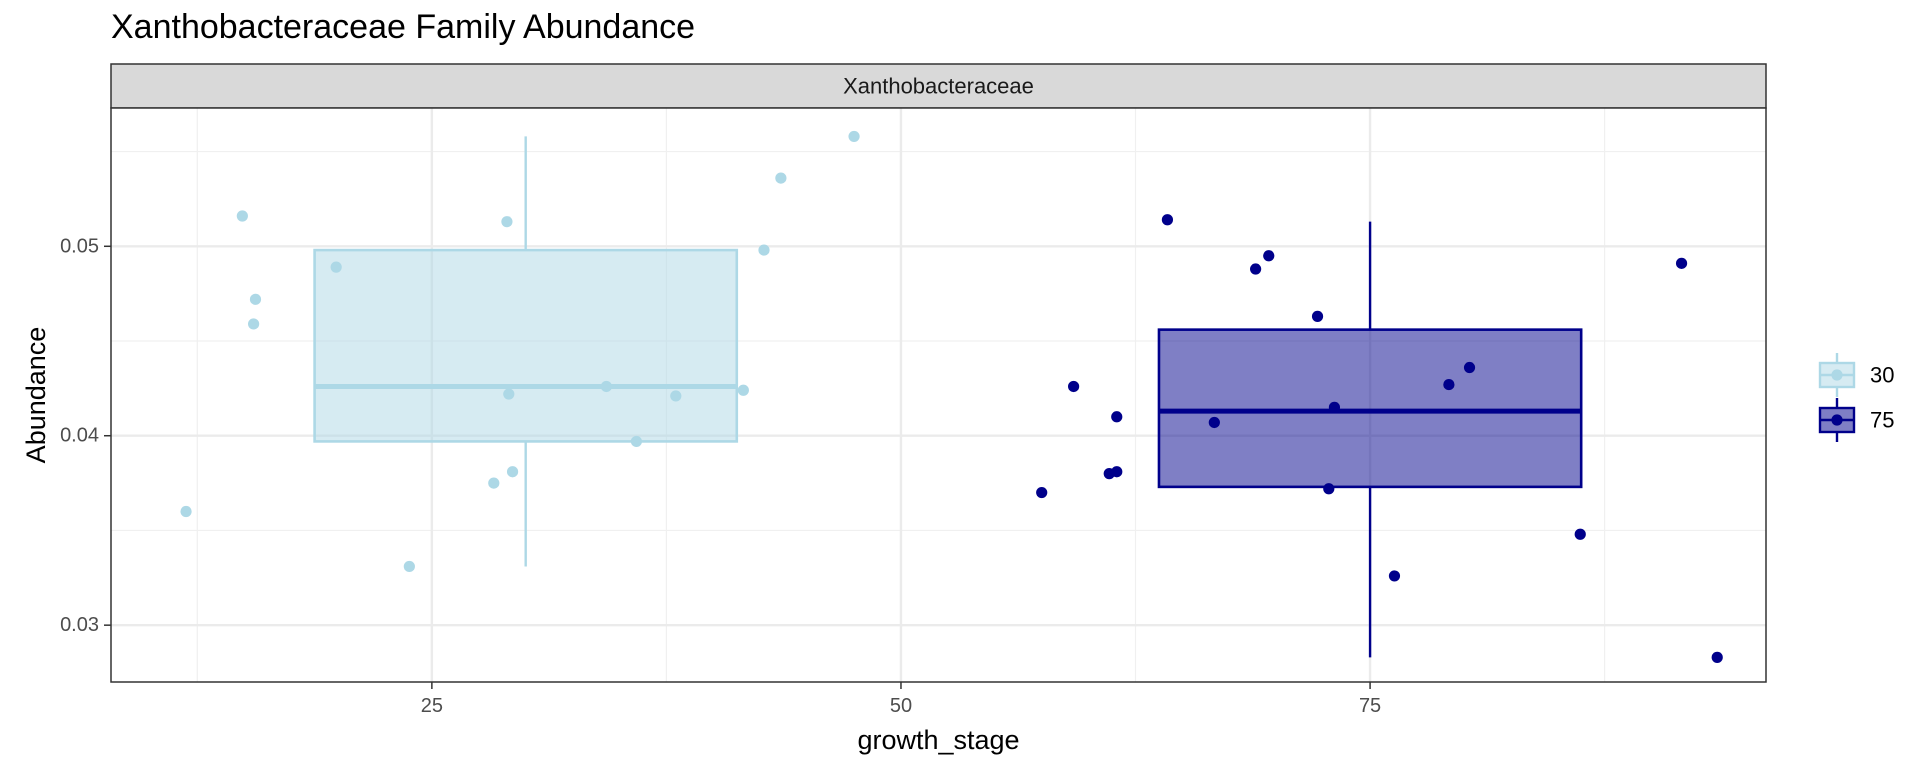 This screenshot has height=768, width=1920. I want to click on facet-strip: Xanthobacteraceae, so click(938, 86).